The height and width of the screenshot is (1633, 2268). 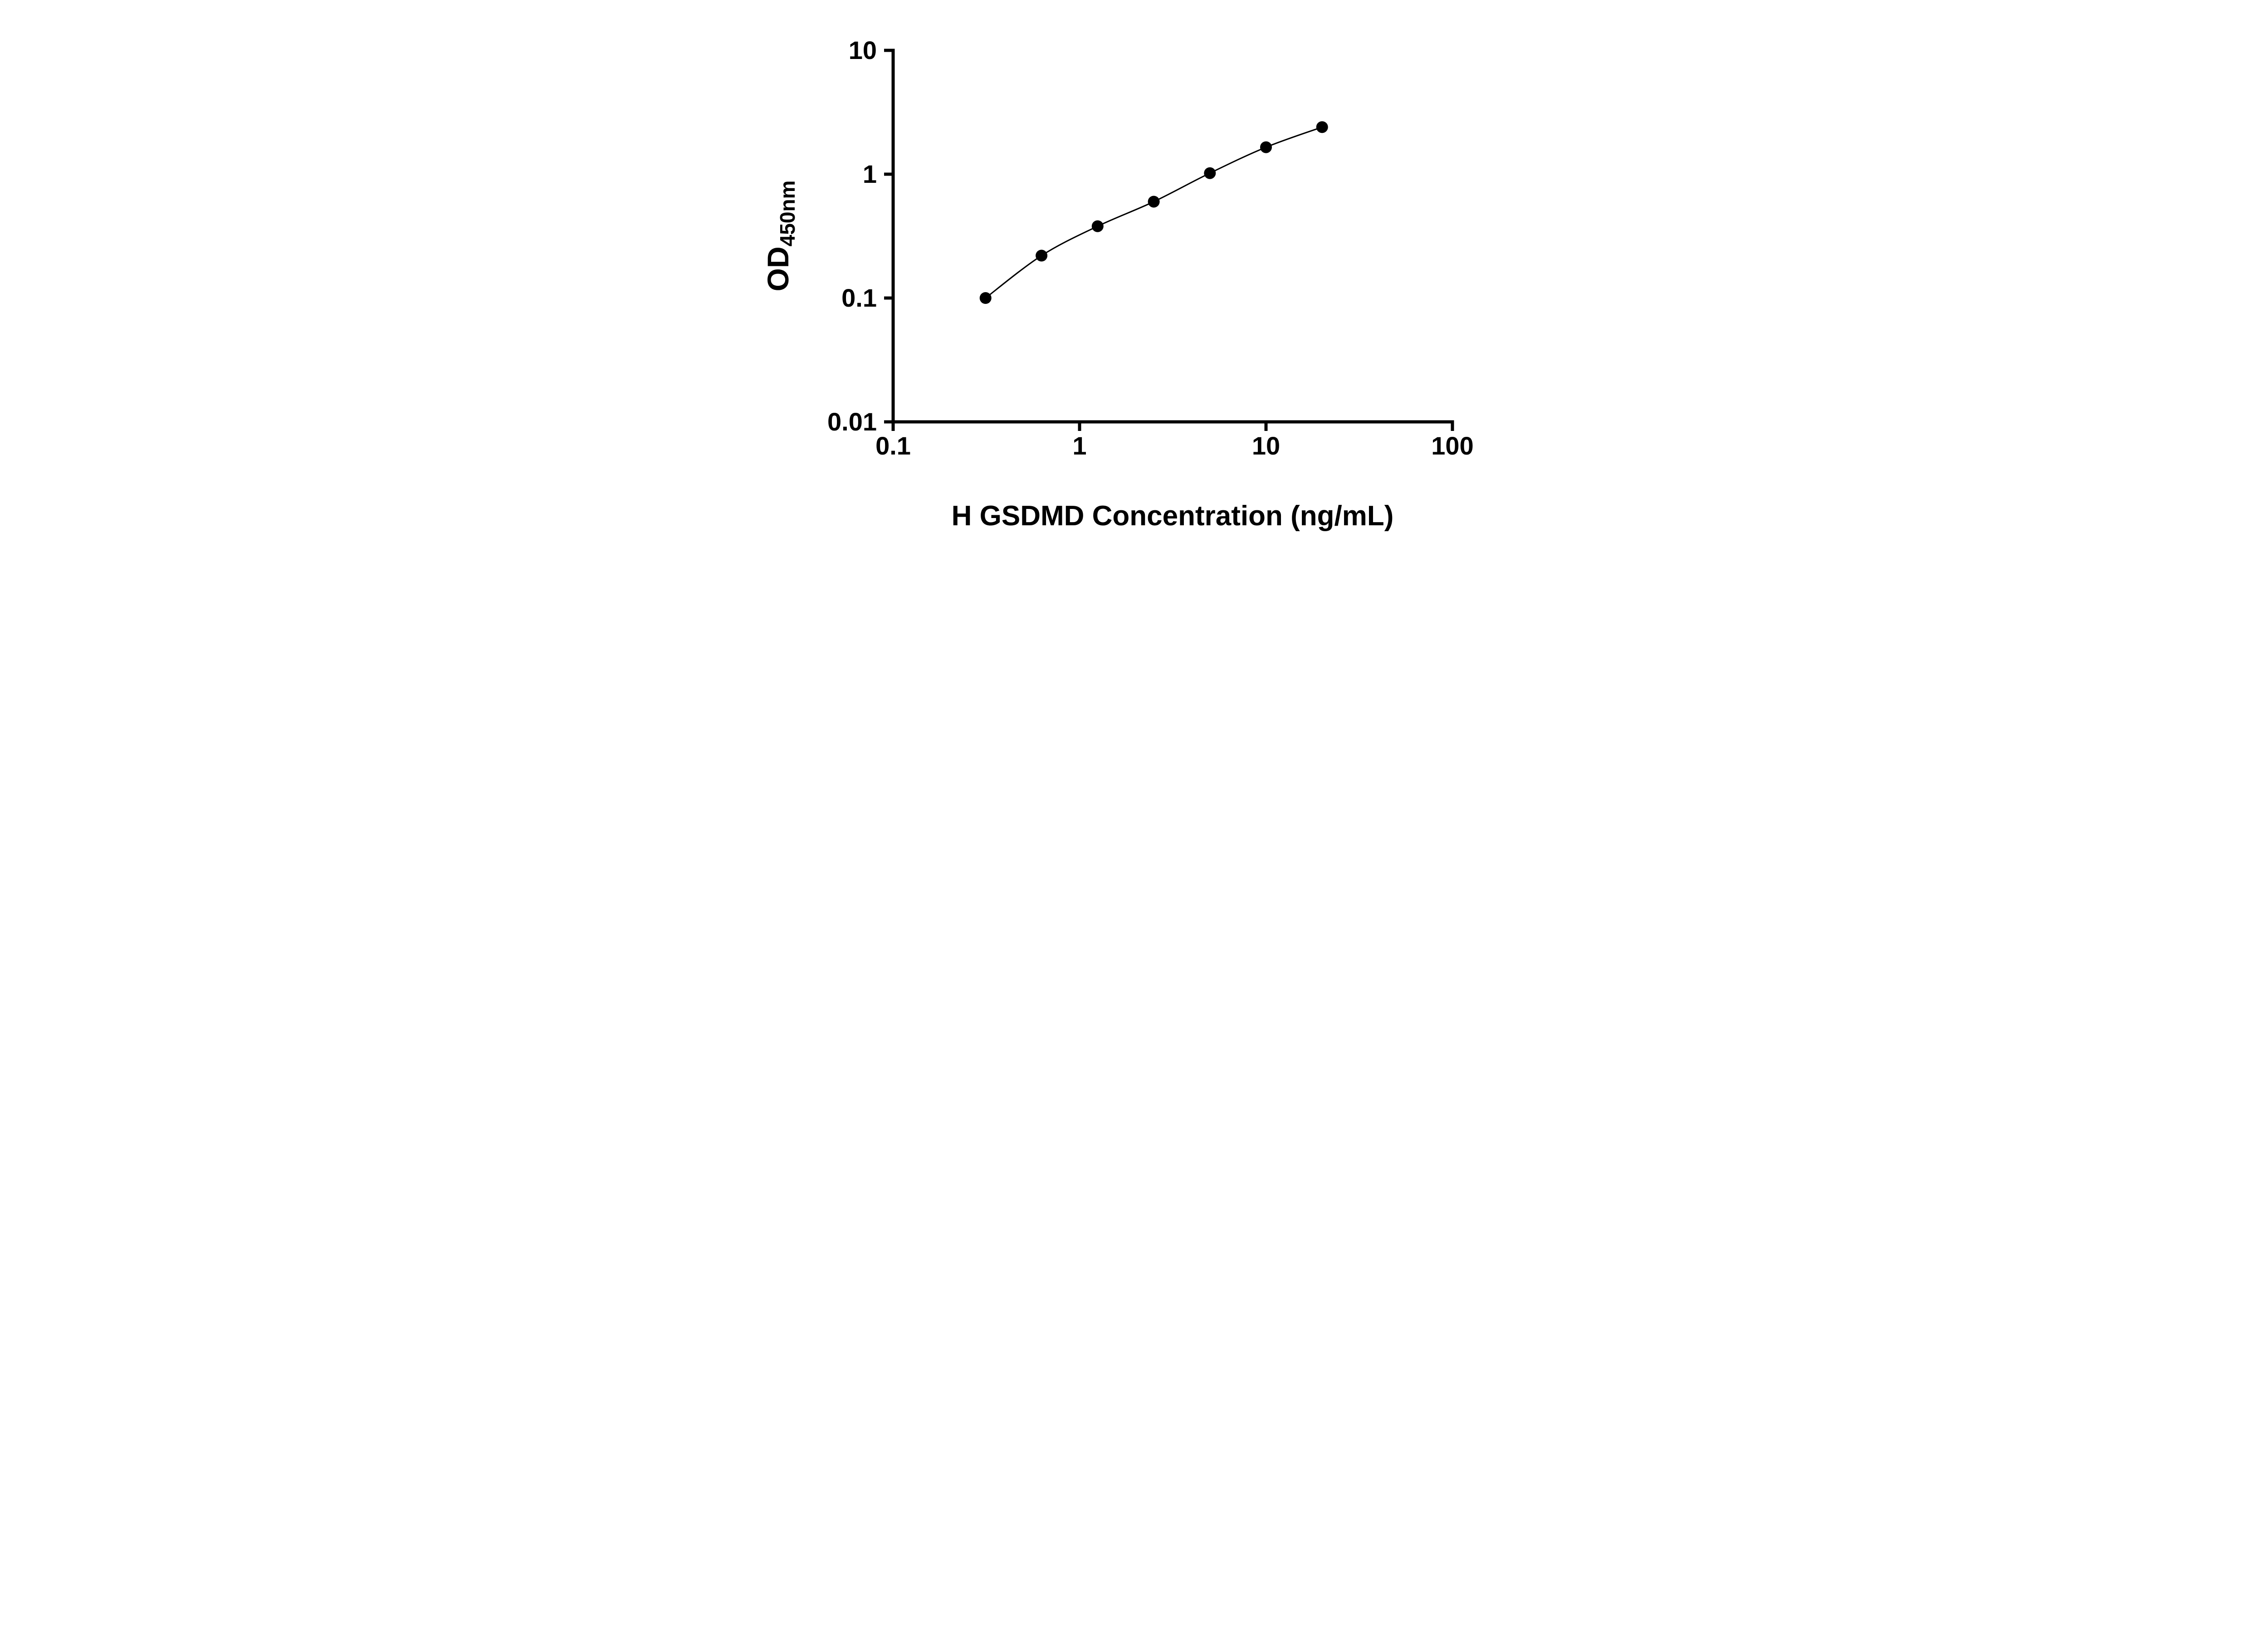 I want to click on axes-frame, so click(x=1172, y=236).